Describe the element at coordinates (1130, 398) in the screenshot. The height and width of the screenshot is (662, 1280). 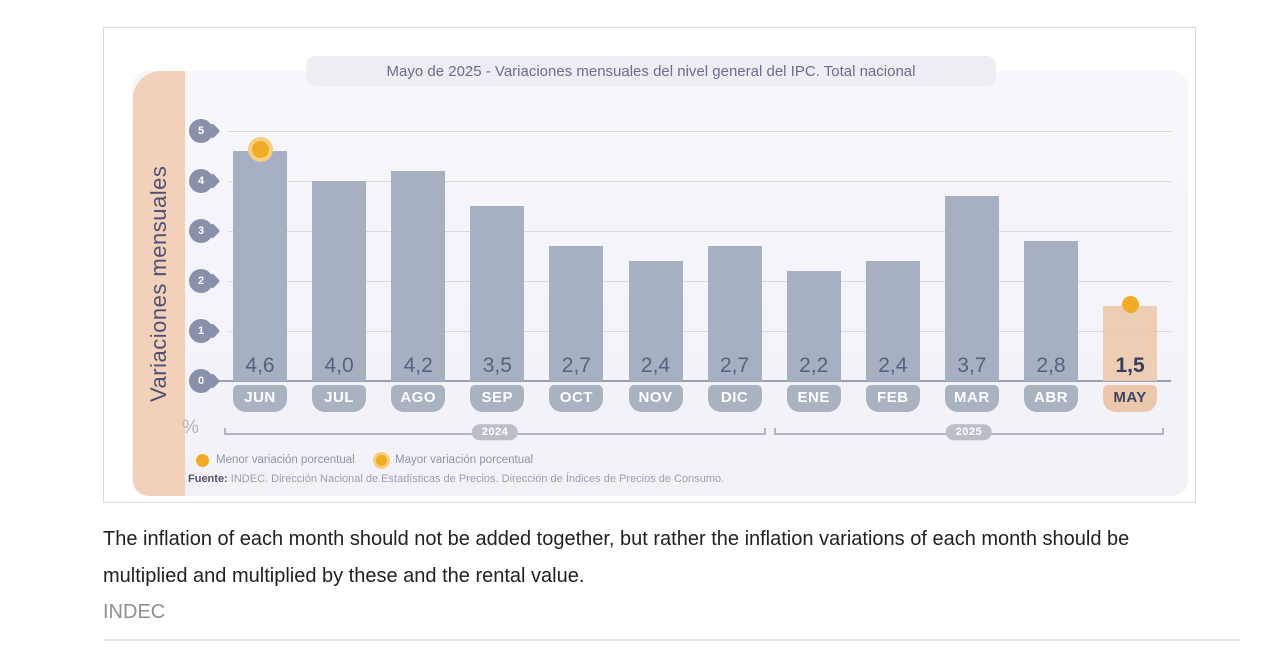
I see `month-tag-may: MAY` at that location.